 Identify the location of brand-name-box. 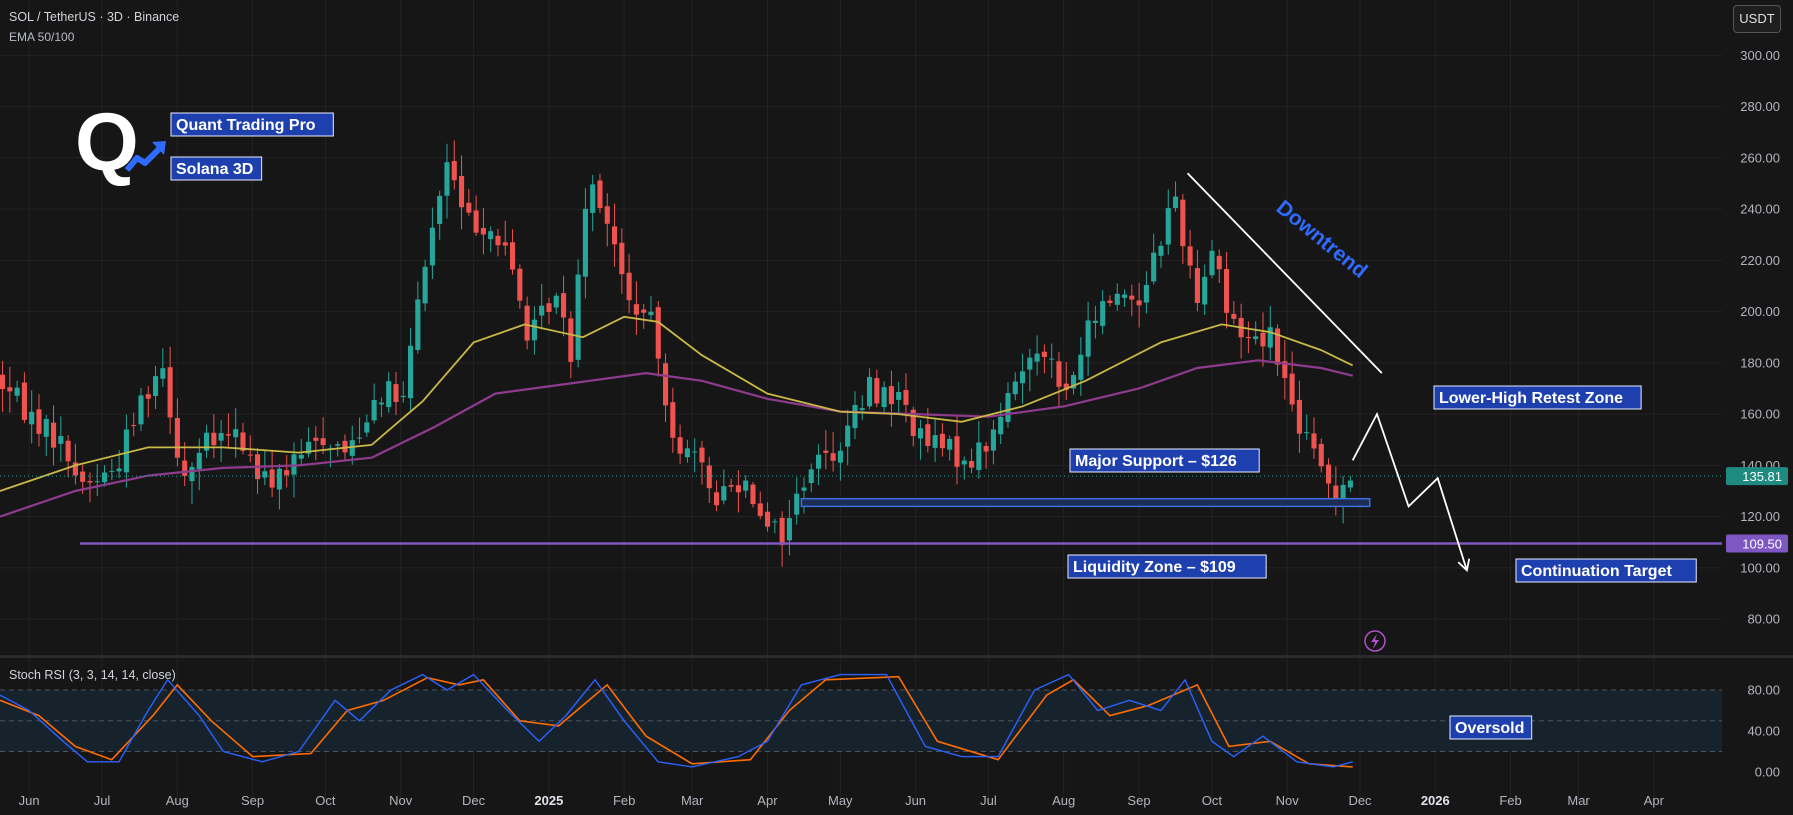
(252, 124).